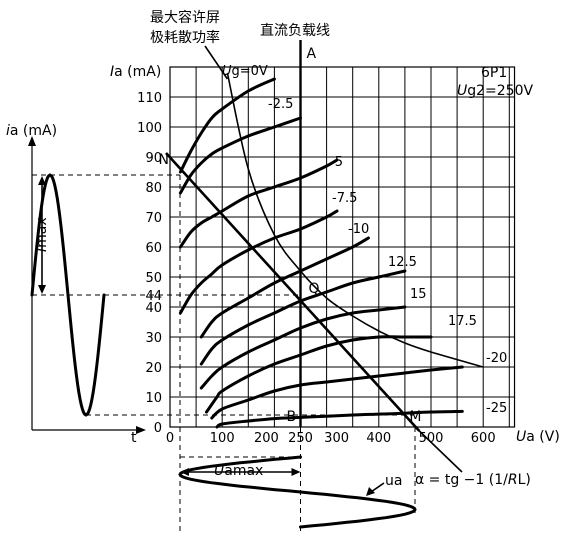 This screenshot has height=541, width=567. I want to click on y-tick-label: 40, so click(153, 308).